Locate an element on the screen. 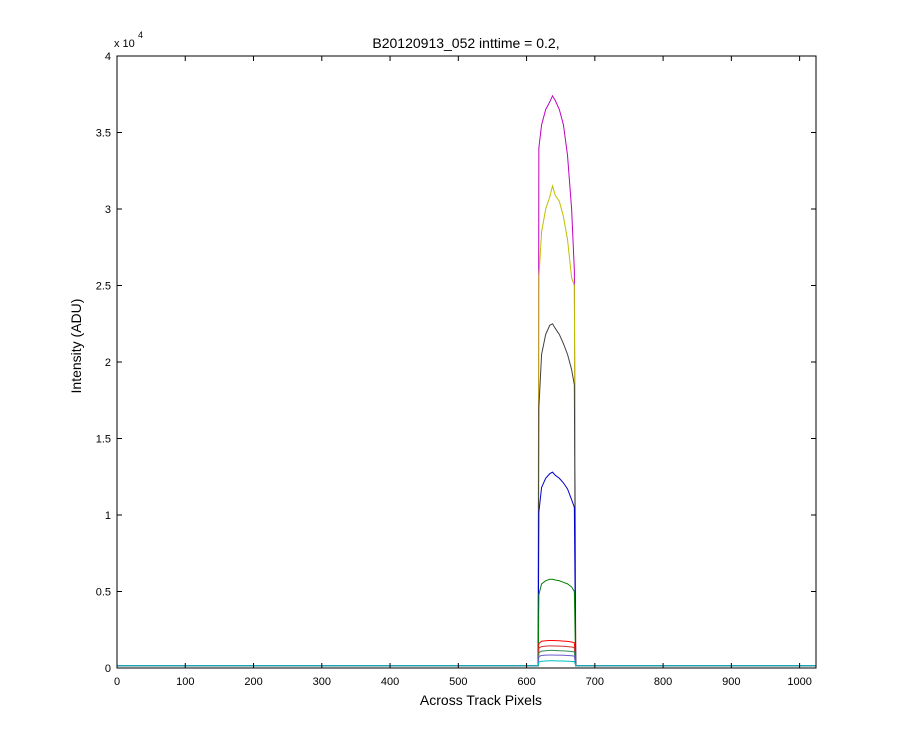  y-multiplier-base: x 10 is located at coordinates (124, 44).